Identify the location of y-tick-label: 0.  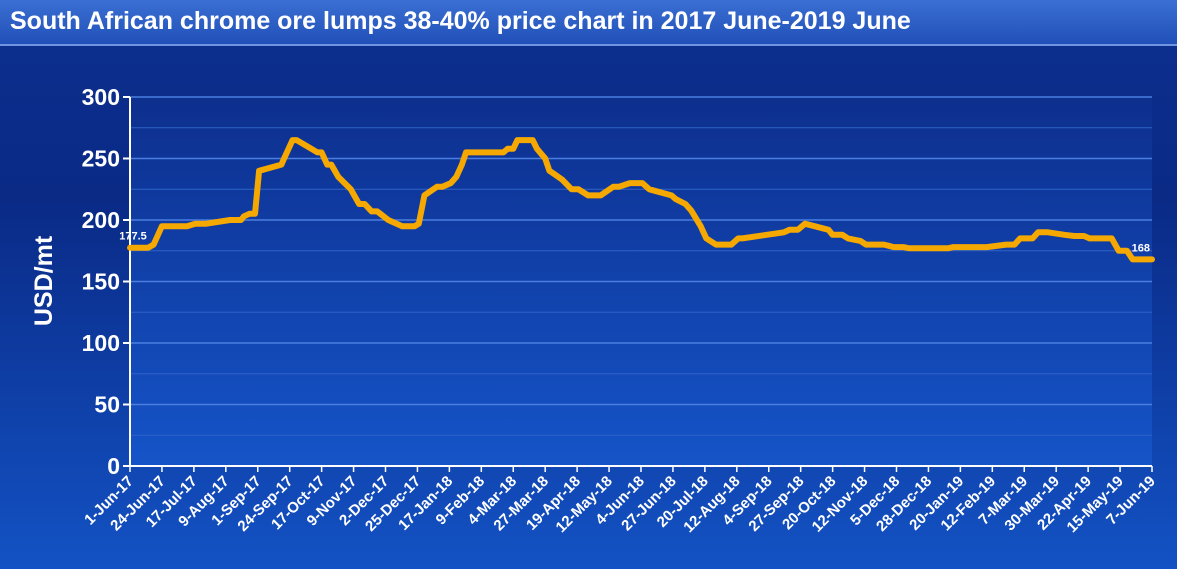
(113, 466).